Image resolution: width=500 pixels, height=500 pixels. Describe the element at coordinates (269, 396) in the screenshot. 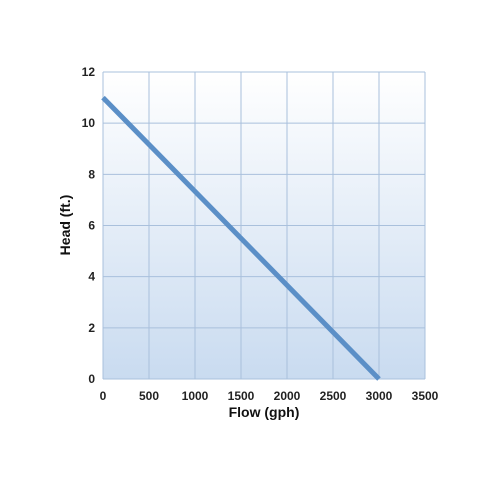

I see `x-axis-ticks: 0 500 1000 1500 2000 2500 3000 3500` at that location.